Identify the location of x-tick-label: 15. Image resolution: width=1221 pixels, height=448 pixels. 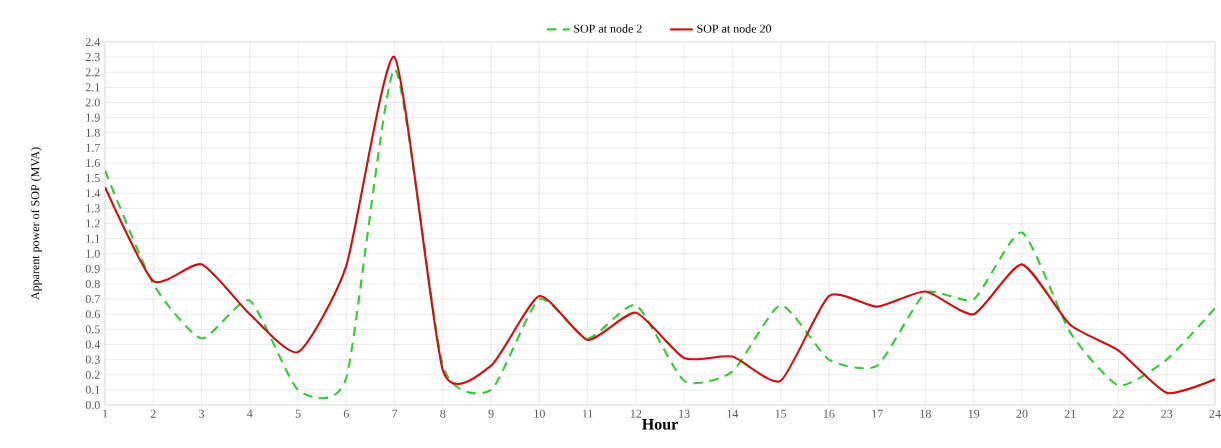
(781, 413).